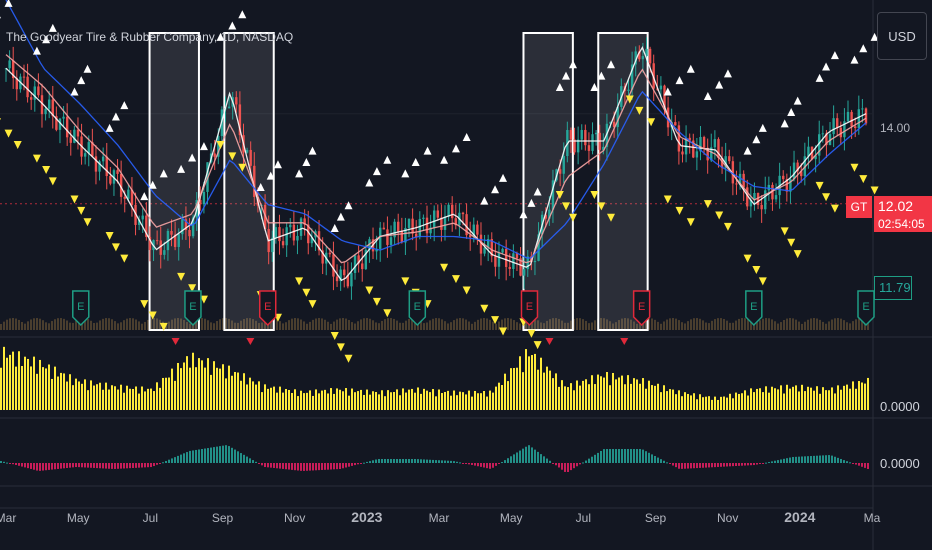 The image size is (932, 550). What do you see at coordinates (434, 459) in the screenshot?
I see `oscillator-histogram` at bounding box center [434, 459].